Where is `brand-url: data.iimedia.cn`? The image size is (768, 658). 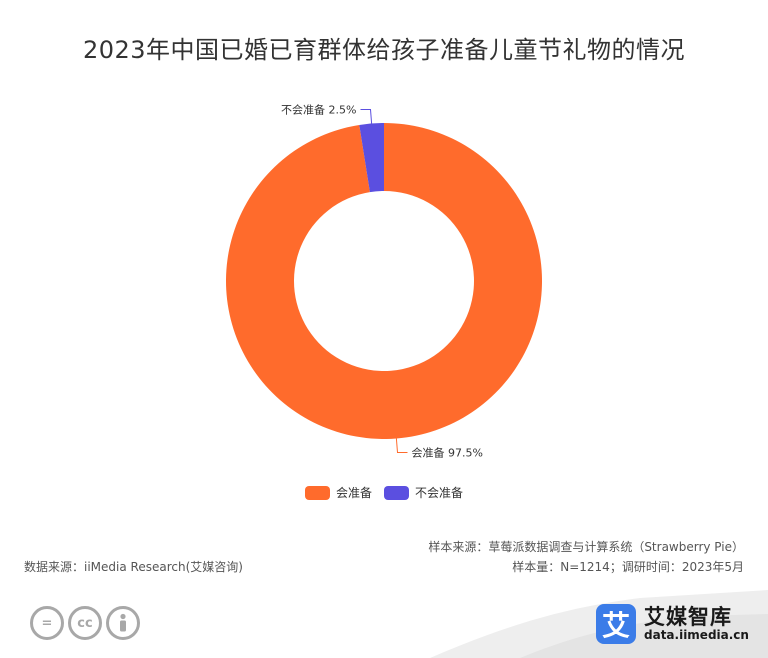 brand-url: data.iimedia.cn is located at coordinates (696, 634).